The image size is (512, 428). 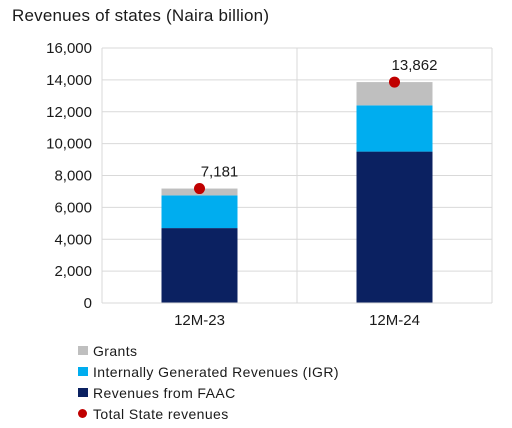 What do you see at coordinates (199, 320) in the screenshot?
I see `x-tick-label: 12M-23` at bounding box center [199, 320].